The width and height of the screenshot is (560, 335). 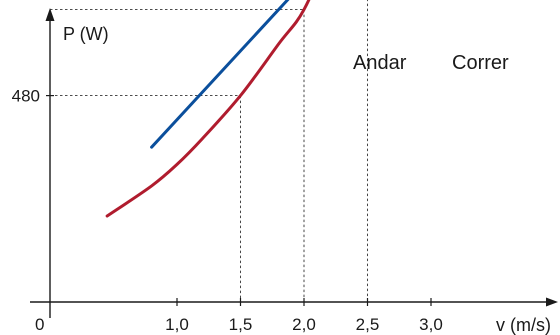 I want to click on x-tick-label: 2,5, so click(x=368, y=324).